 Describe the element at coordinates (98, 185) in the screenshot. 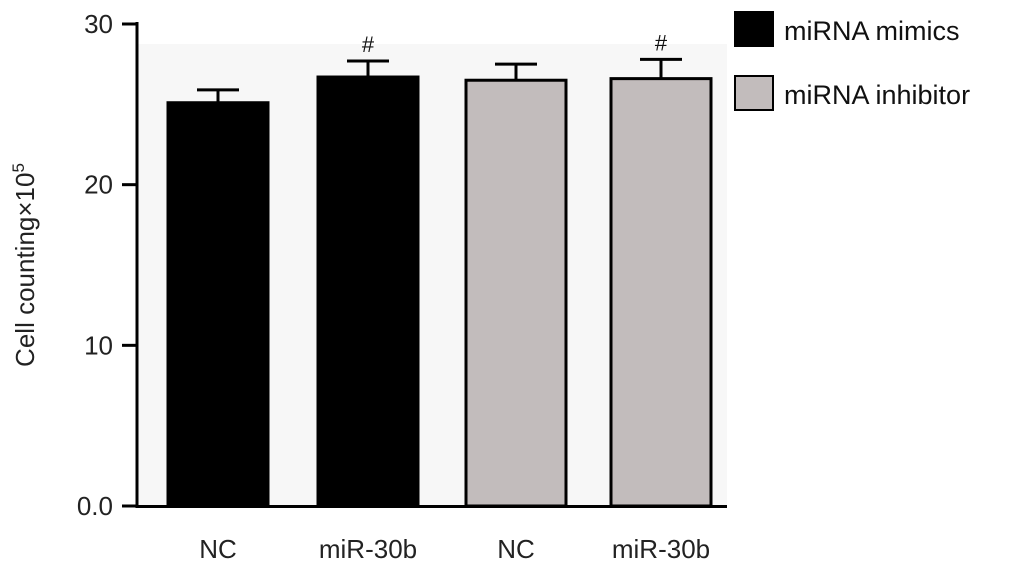

I see `y-tick-label-3: 20` at that location.